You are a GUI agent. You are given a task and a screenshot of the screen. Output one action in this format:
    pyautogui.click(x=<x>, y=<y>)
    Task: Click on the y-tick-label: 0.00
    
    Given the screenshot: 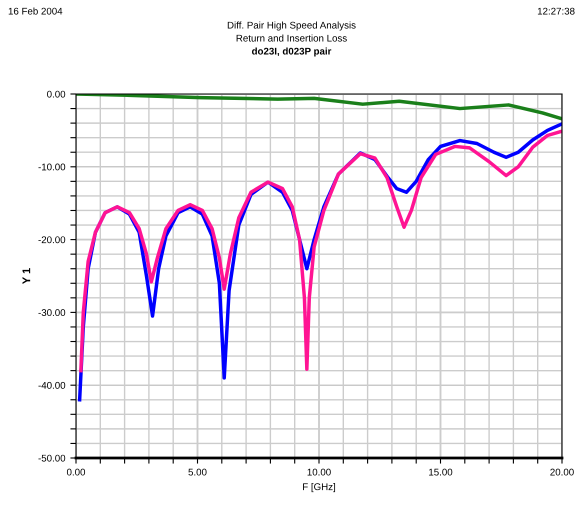 What is the action you would take?
    pyautogui.click(x=56, y=94)
    